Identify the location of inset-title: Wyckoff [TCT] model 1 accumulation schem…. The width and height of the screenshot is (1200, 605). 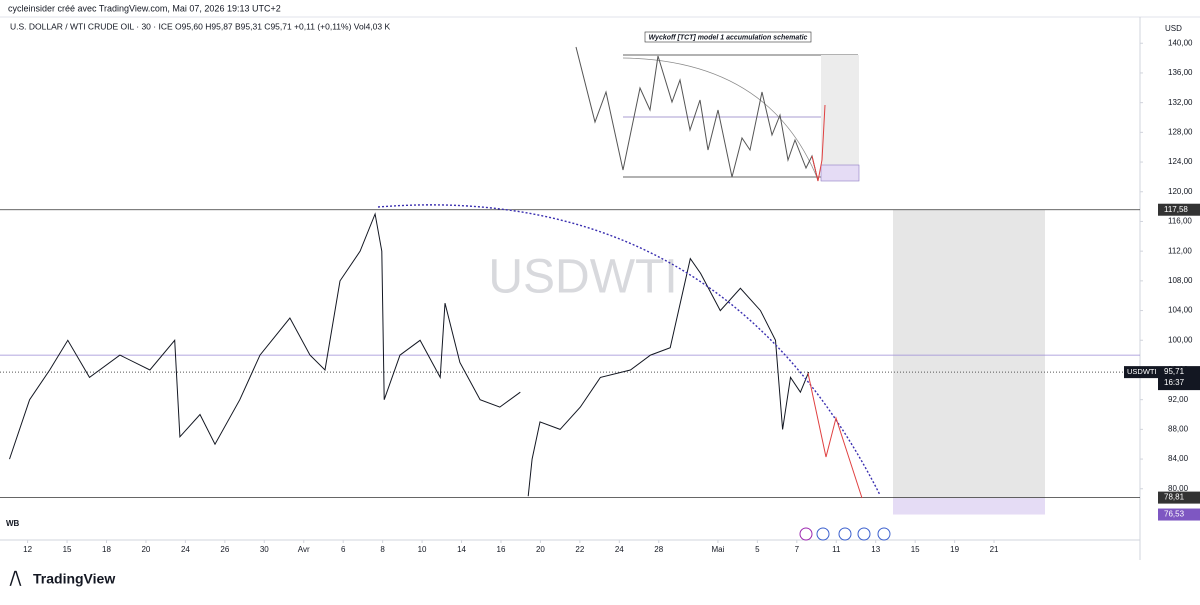
(728, 37).